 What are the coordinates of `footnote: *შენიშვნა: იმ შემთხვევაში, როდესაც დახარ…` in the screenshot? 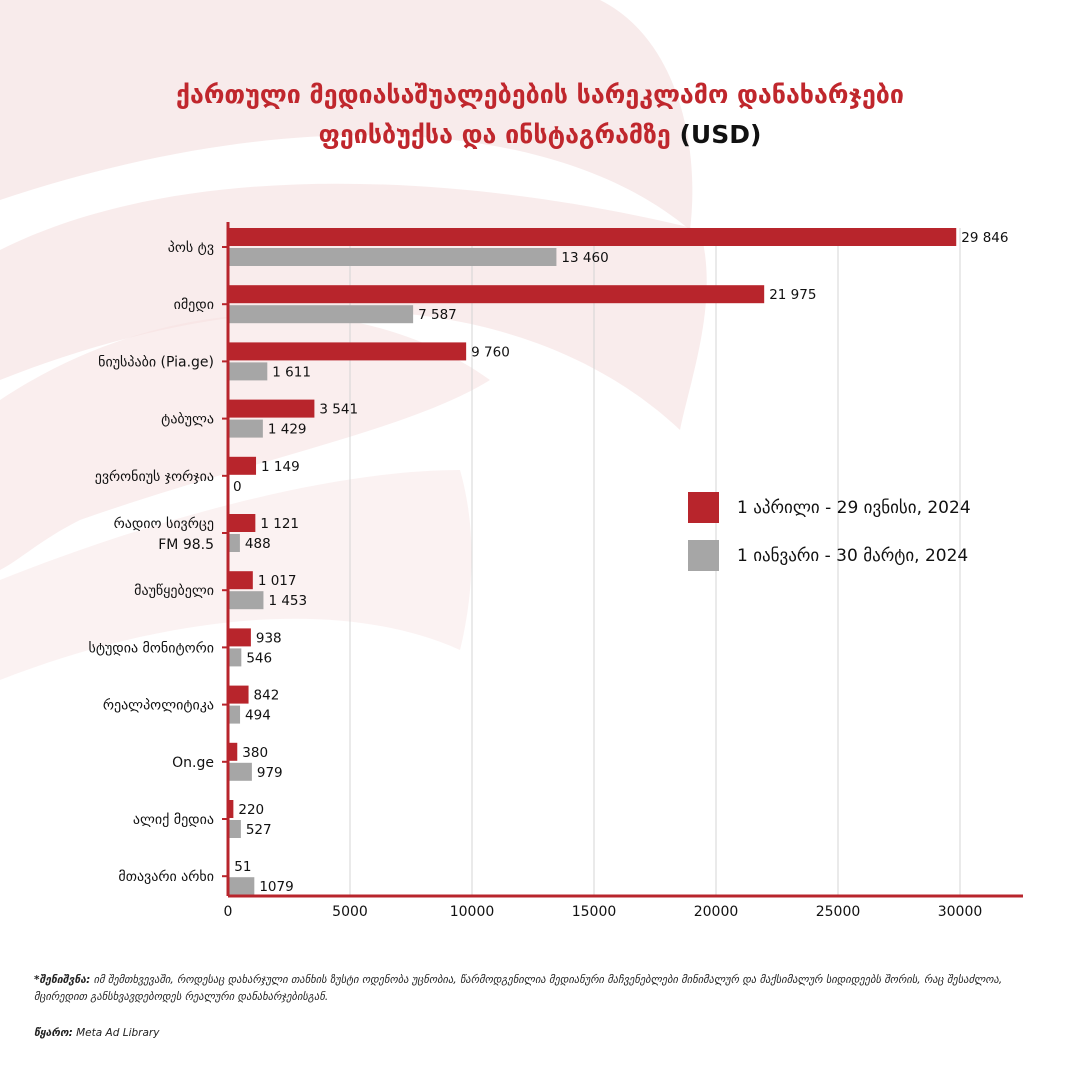 It's located at (541, 989).